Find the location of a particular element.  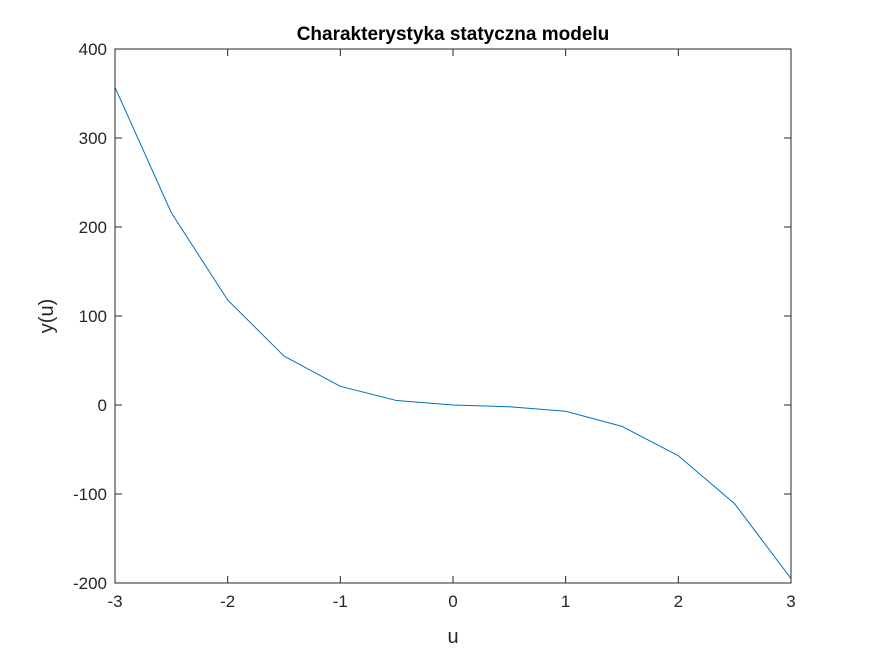

x-tick-label: 1 is located at coordinates (565, 601).